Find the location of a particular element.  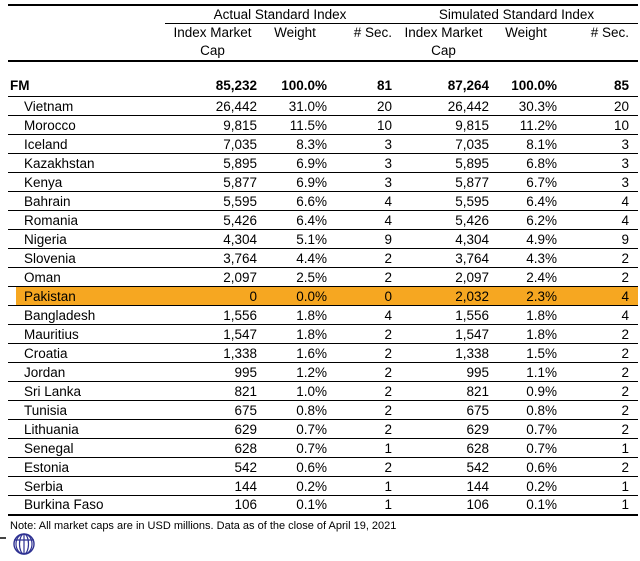

country-cell: Oman is located at coordinates (86, 277).